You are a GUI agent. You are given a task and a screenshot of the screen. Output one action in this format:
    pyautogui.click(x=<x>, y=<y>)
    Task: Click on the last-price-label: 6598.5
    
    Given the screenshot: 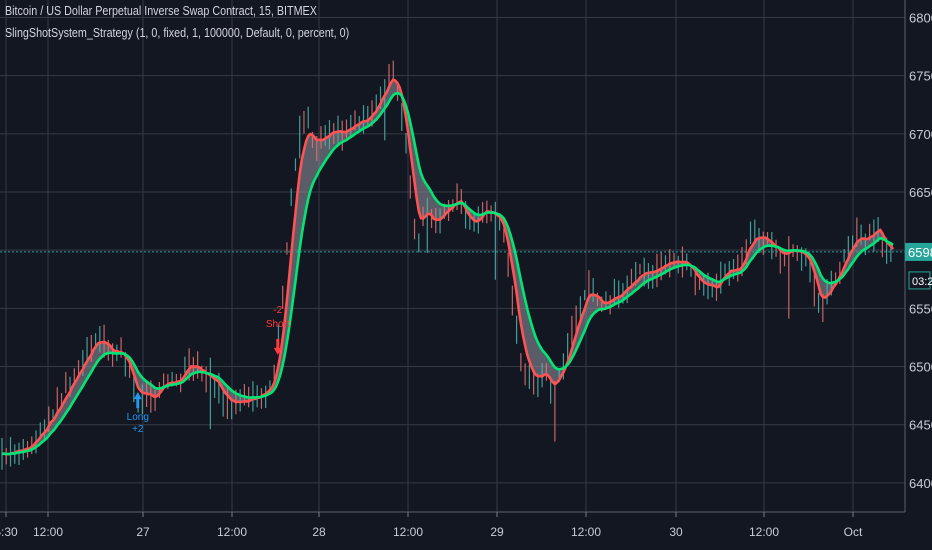 What is the action you would take?
    pyautogui.click(x=920, y=252)
    